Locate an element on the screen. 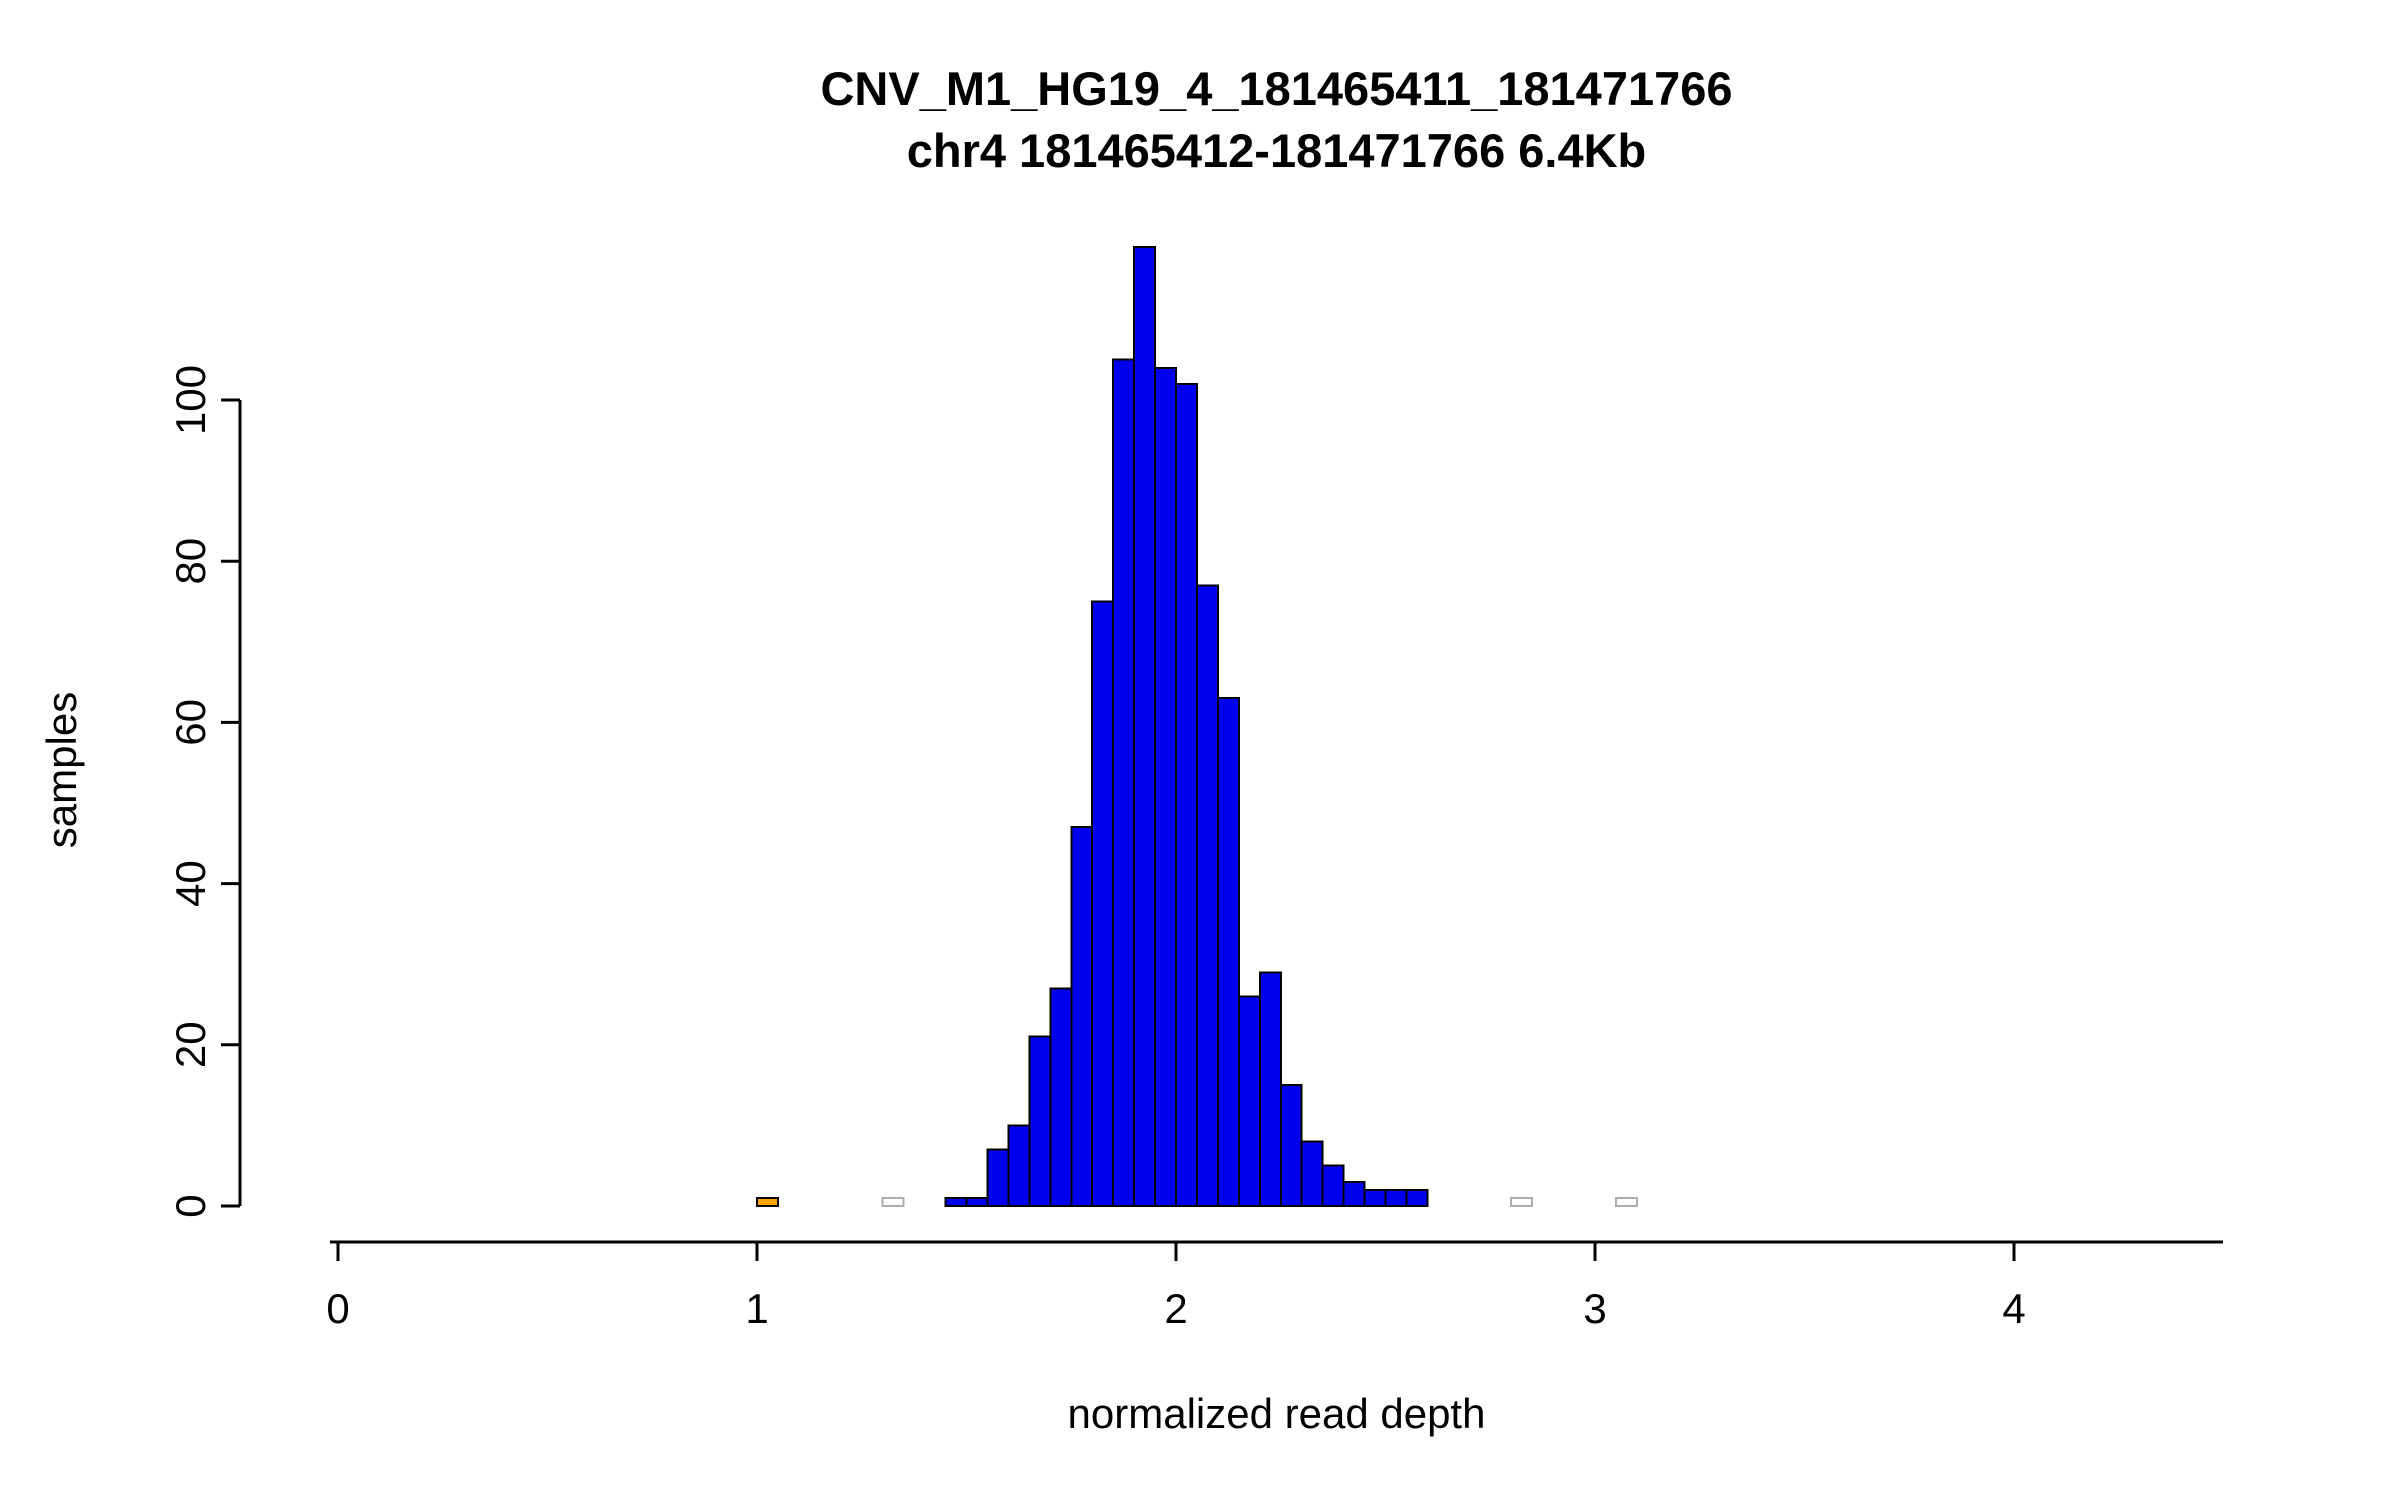 The height and width of the screenshot is (1500, 2400). x-tick-label: 2 is located at coordinates (1175, 1308).